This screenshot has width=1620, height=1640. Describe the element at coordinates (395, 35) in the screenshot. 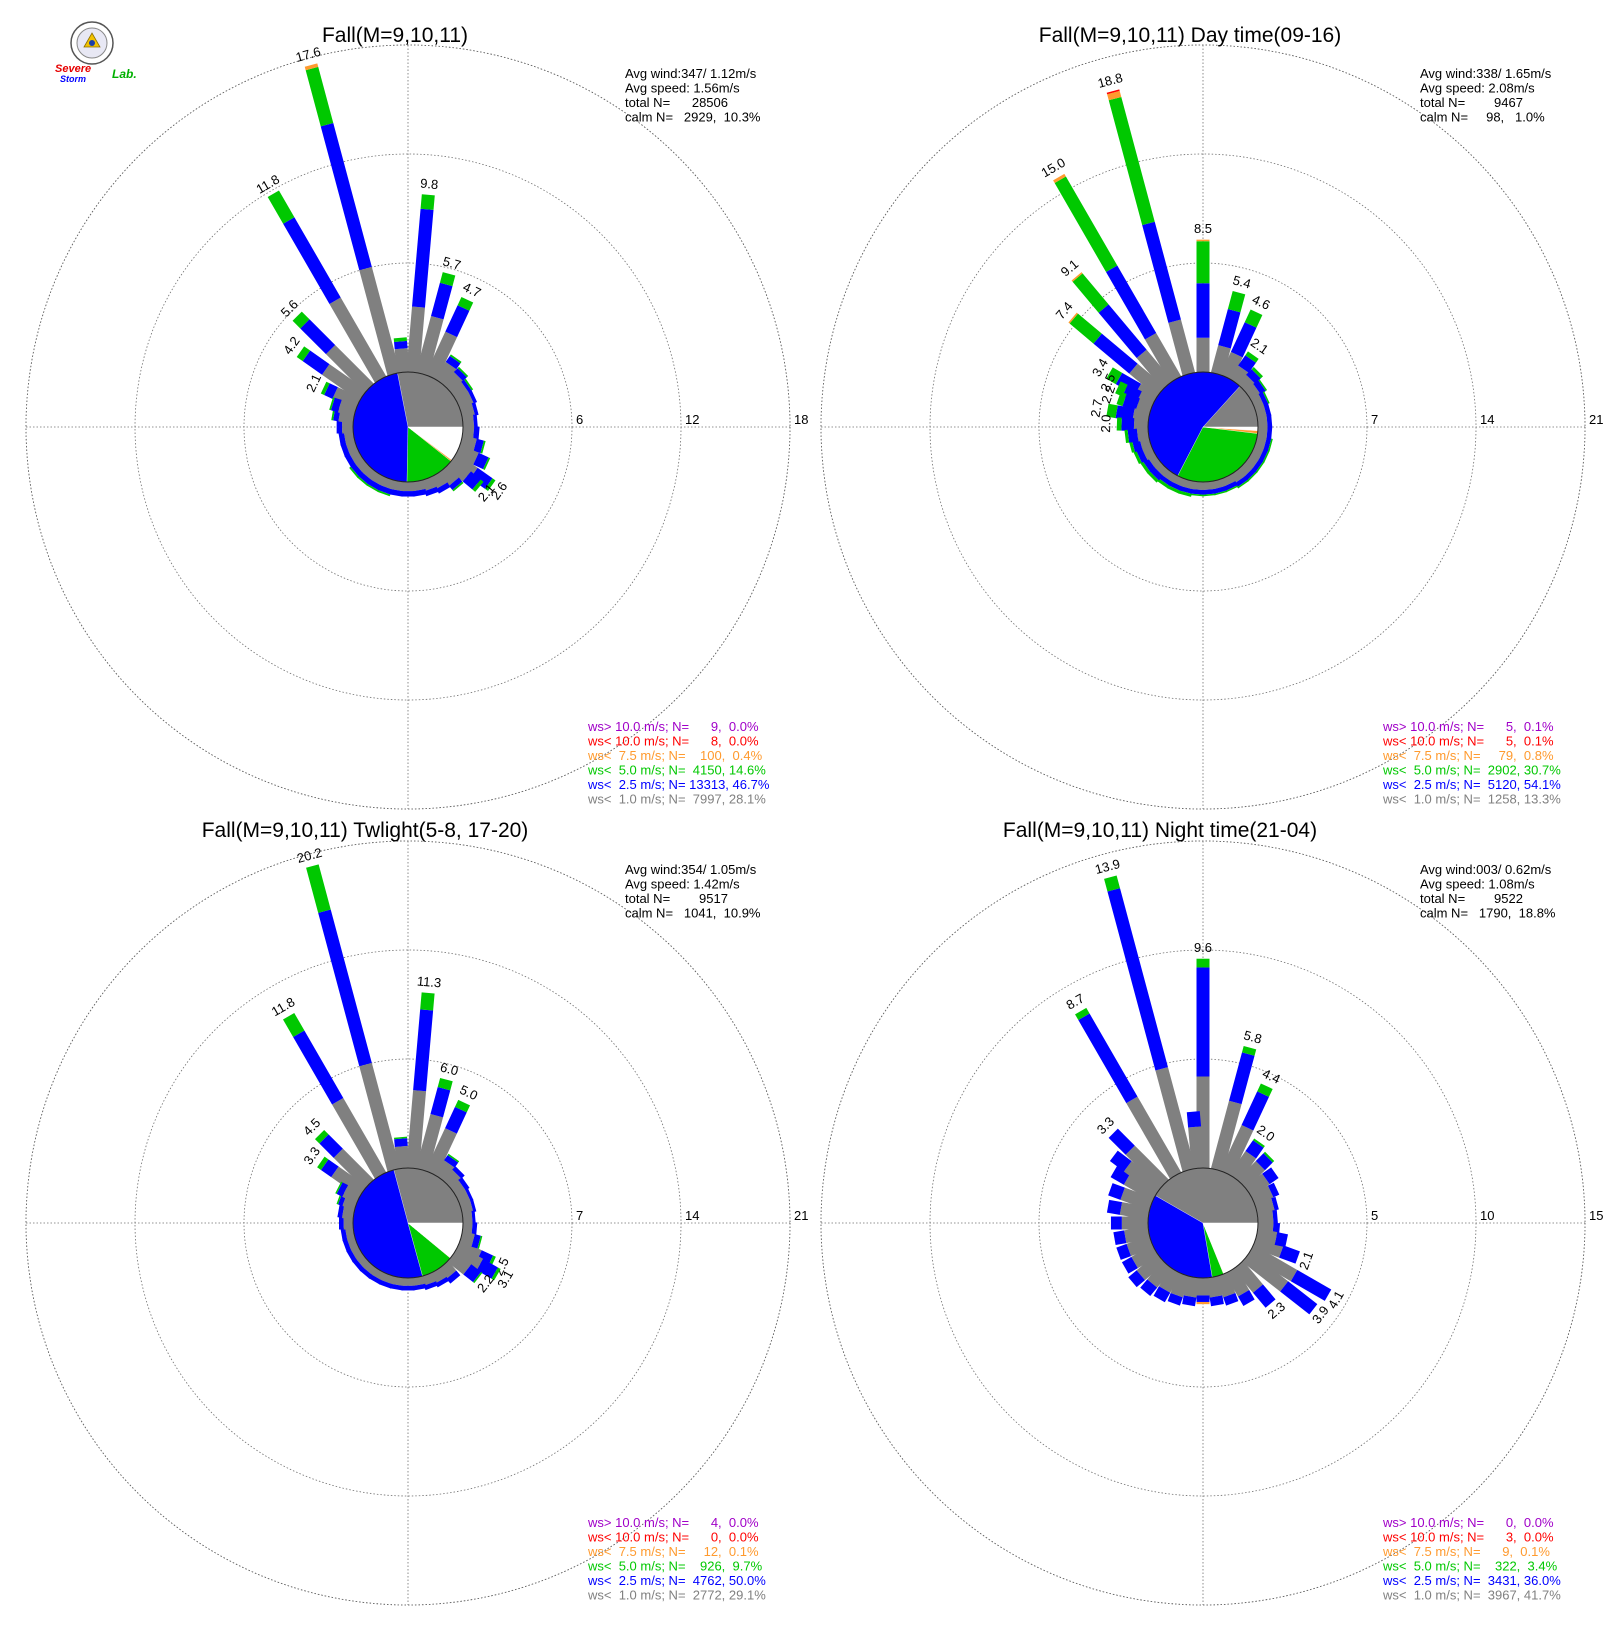

I see `panel-title: Fall(M=9,10,11)` at that location.